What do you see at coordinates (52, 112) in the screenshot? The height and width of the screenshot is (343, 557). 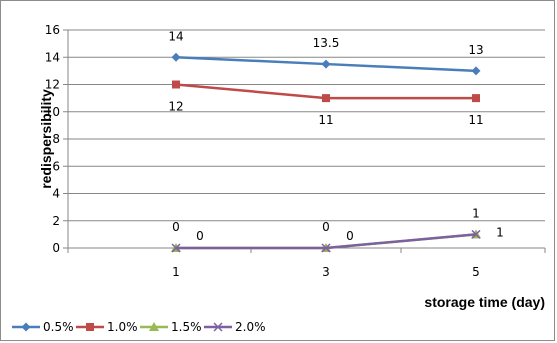 I see `y-tick-label: 10` at bounding box center [52, 112].